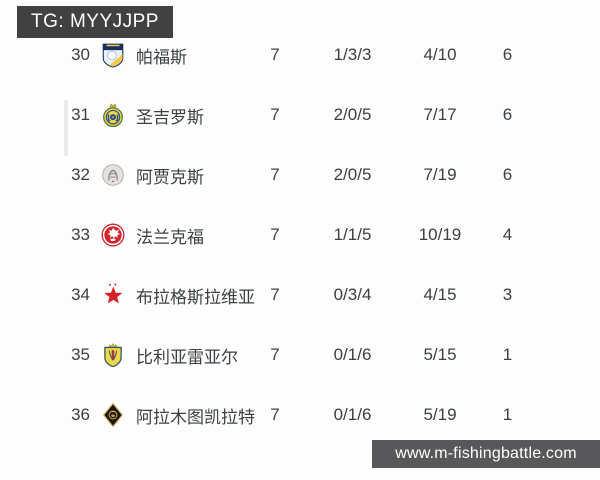 Image resolution: width=600 pixels, height=480 pixels. I want to click on table-row: 33 法兰克福 7 1/1/5 10/19 4, so click(300, 235).